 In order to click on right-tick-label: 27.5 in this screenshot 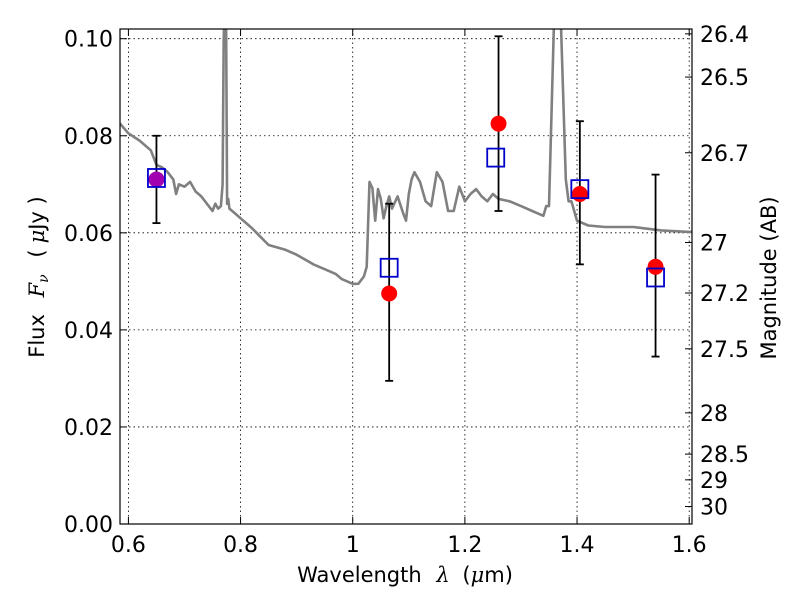, I will do `click(724, 350)`.